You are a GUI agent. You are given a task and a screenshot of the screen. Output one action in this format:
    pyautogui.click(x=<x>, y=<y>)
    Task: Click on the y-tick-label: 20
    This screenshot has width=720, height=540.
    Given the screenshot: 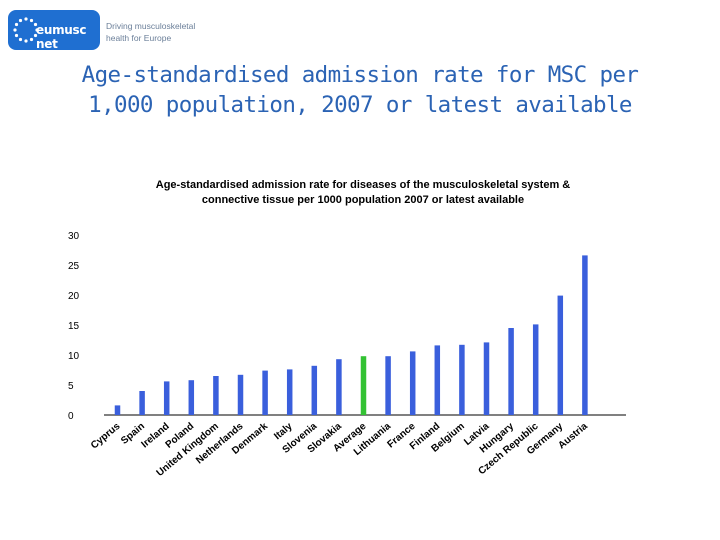 What is the action you would take?
    pyautogui.click(x=74, y=296)
    